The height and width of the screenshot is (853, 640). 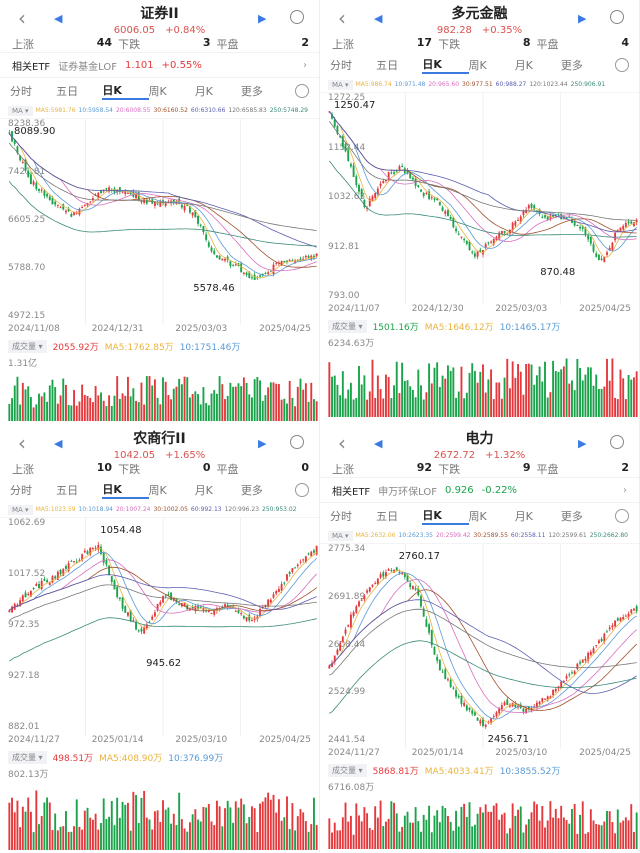 I want to click on volume-chart: 1.31亿, so click(x=159, y=387).